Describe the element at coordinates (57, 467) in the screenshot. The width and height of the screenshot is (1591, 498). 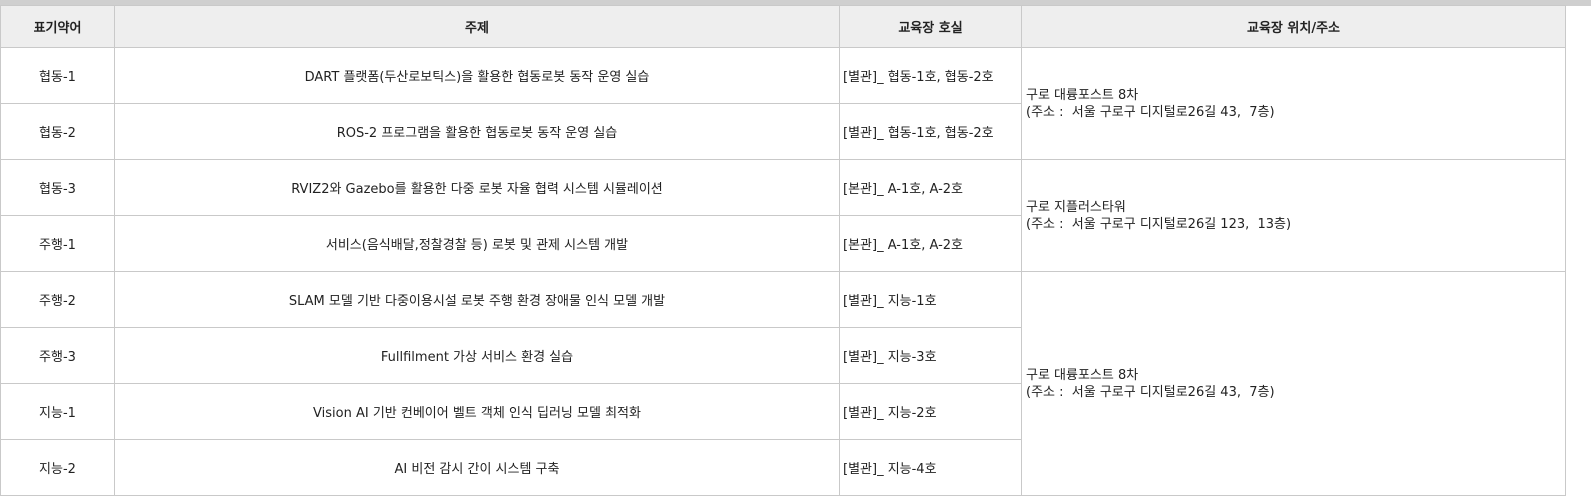
I see `cell-abbr: 지능-2` at that location.